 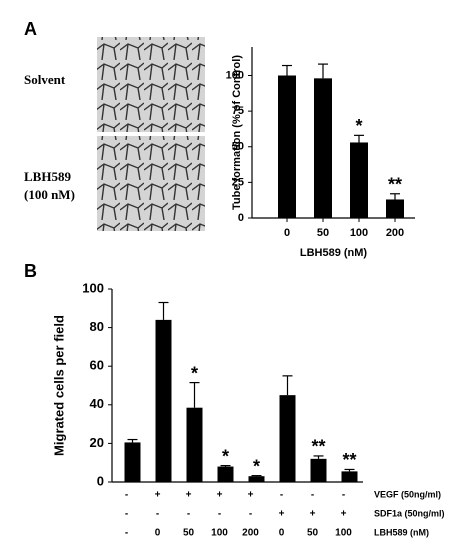 I want to click on image-label: (100 nM), so click(x=49, y=194).